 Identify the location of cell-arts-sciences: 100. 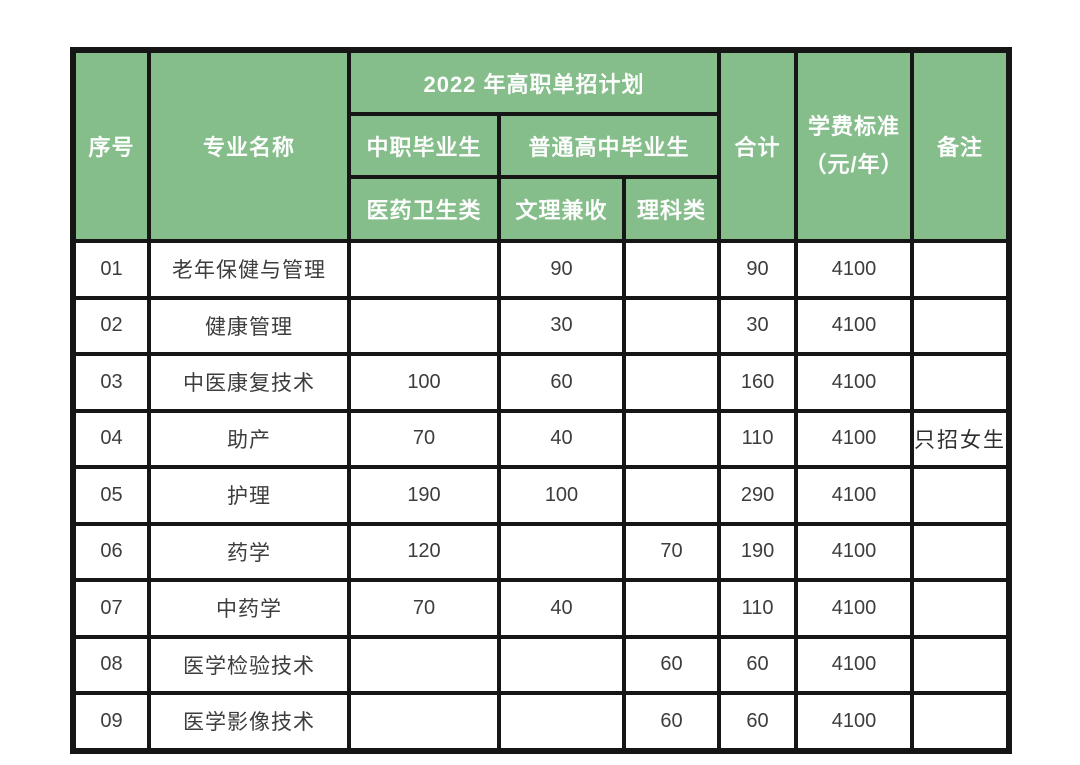
(561, 495).